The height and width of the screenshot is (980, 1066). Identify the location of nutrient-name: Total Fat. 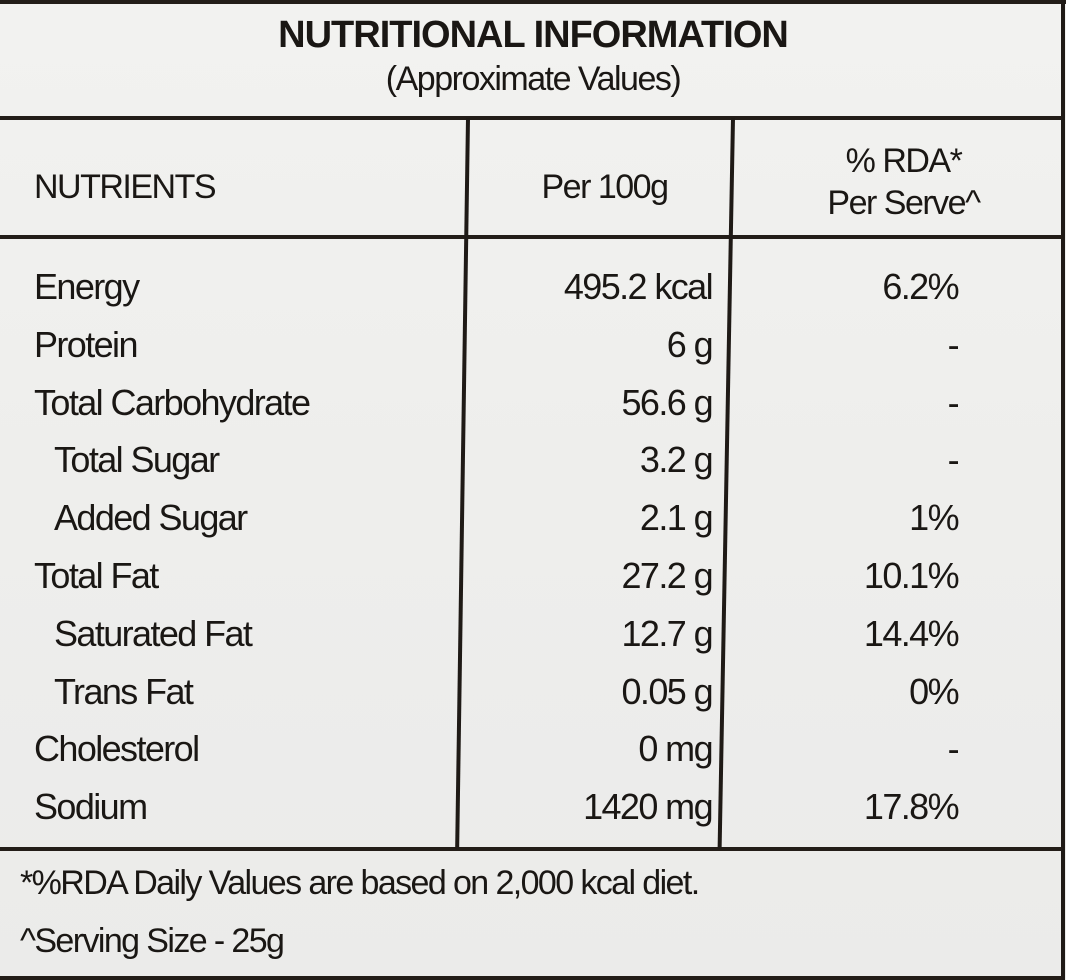
(96, 575).